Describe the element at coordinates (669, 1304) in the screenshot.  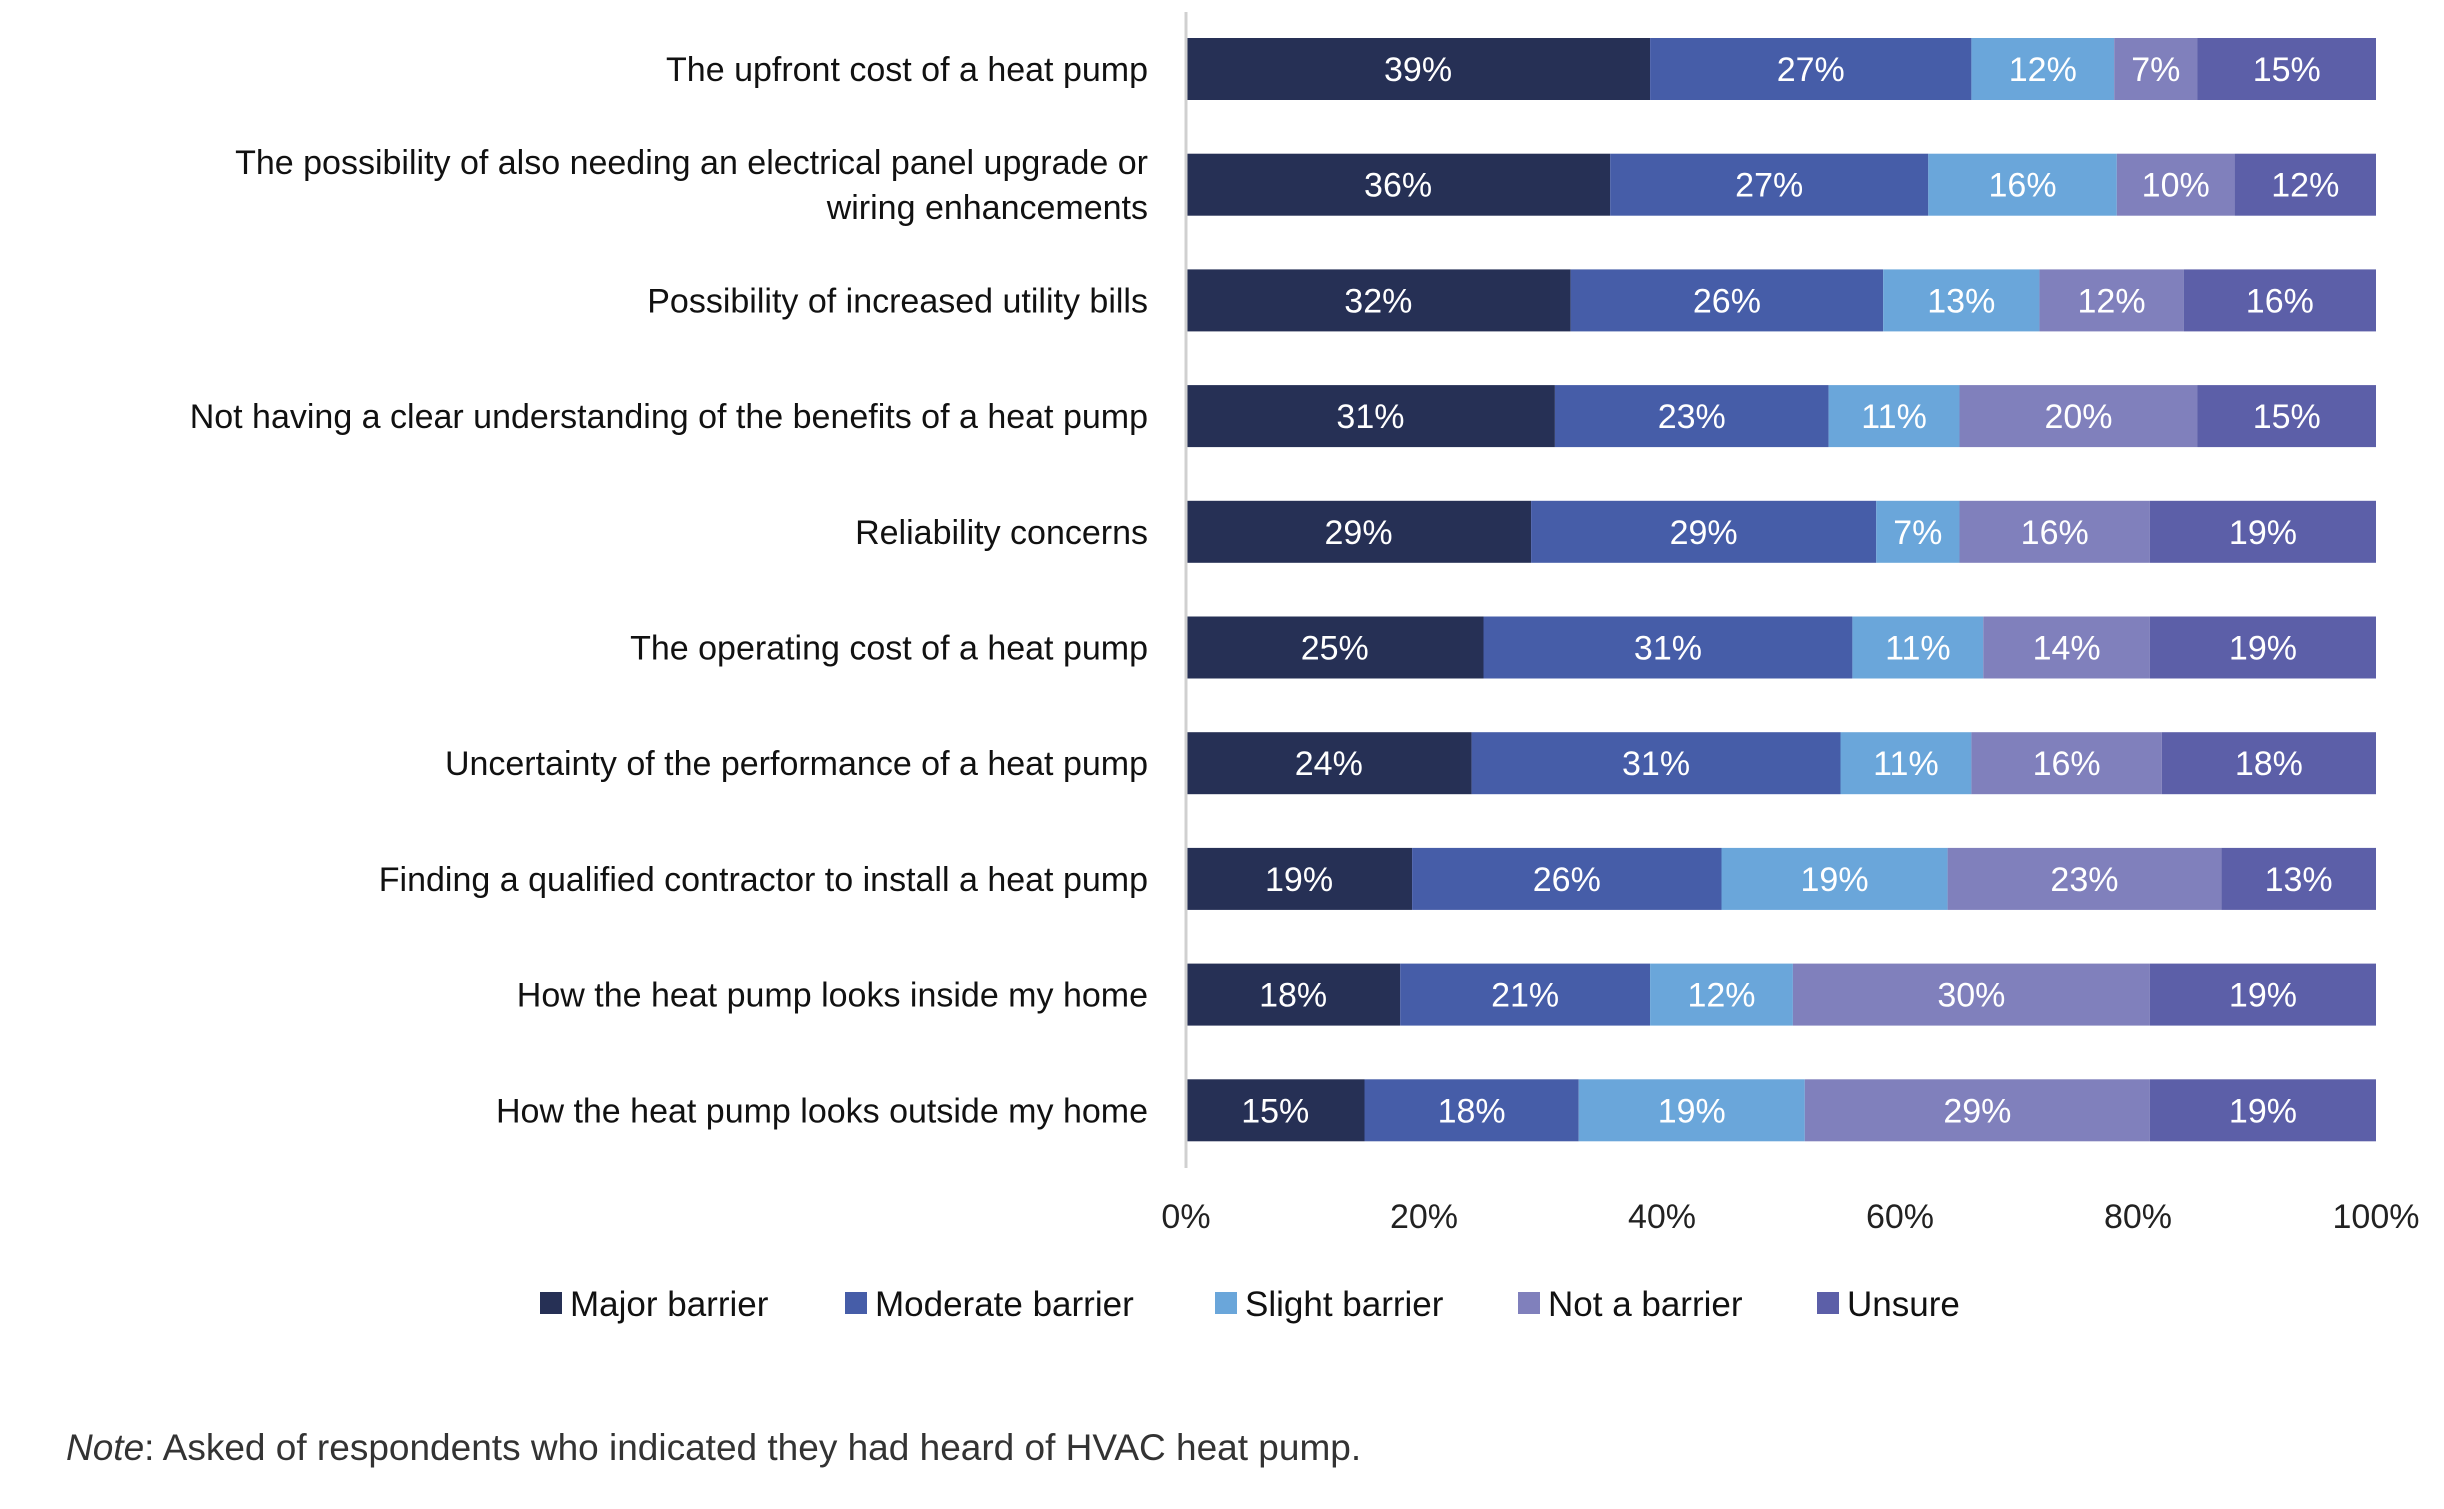
I see `legend-label: Major barrier` at that location.